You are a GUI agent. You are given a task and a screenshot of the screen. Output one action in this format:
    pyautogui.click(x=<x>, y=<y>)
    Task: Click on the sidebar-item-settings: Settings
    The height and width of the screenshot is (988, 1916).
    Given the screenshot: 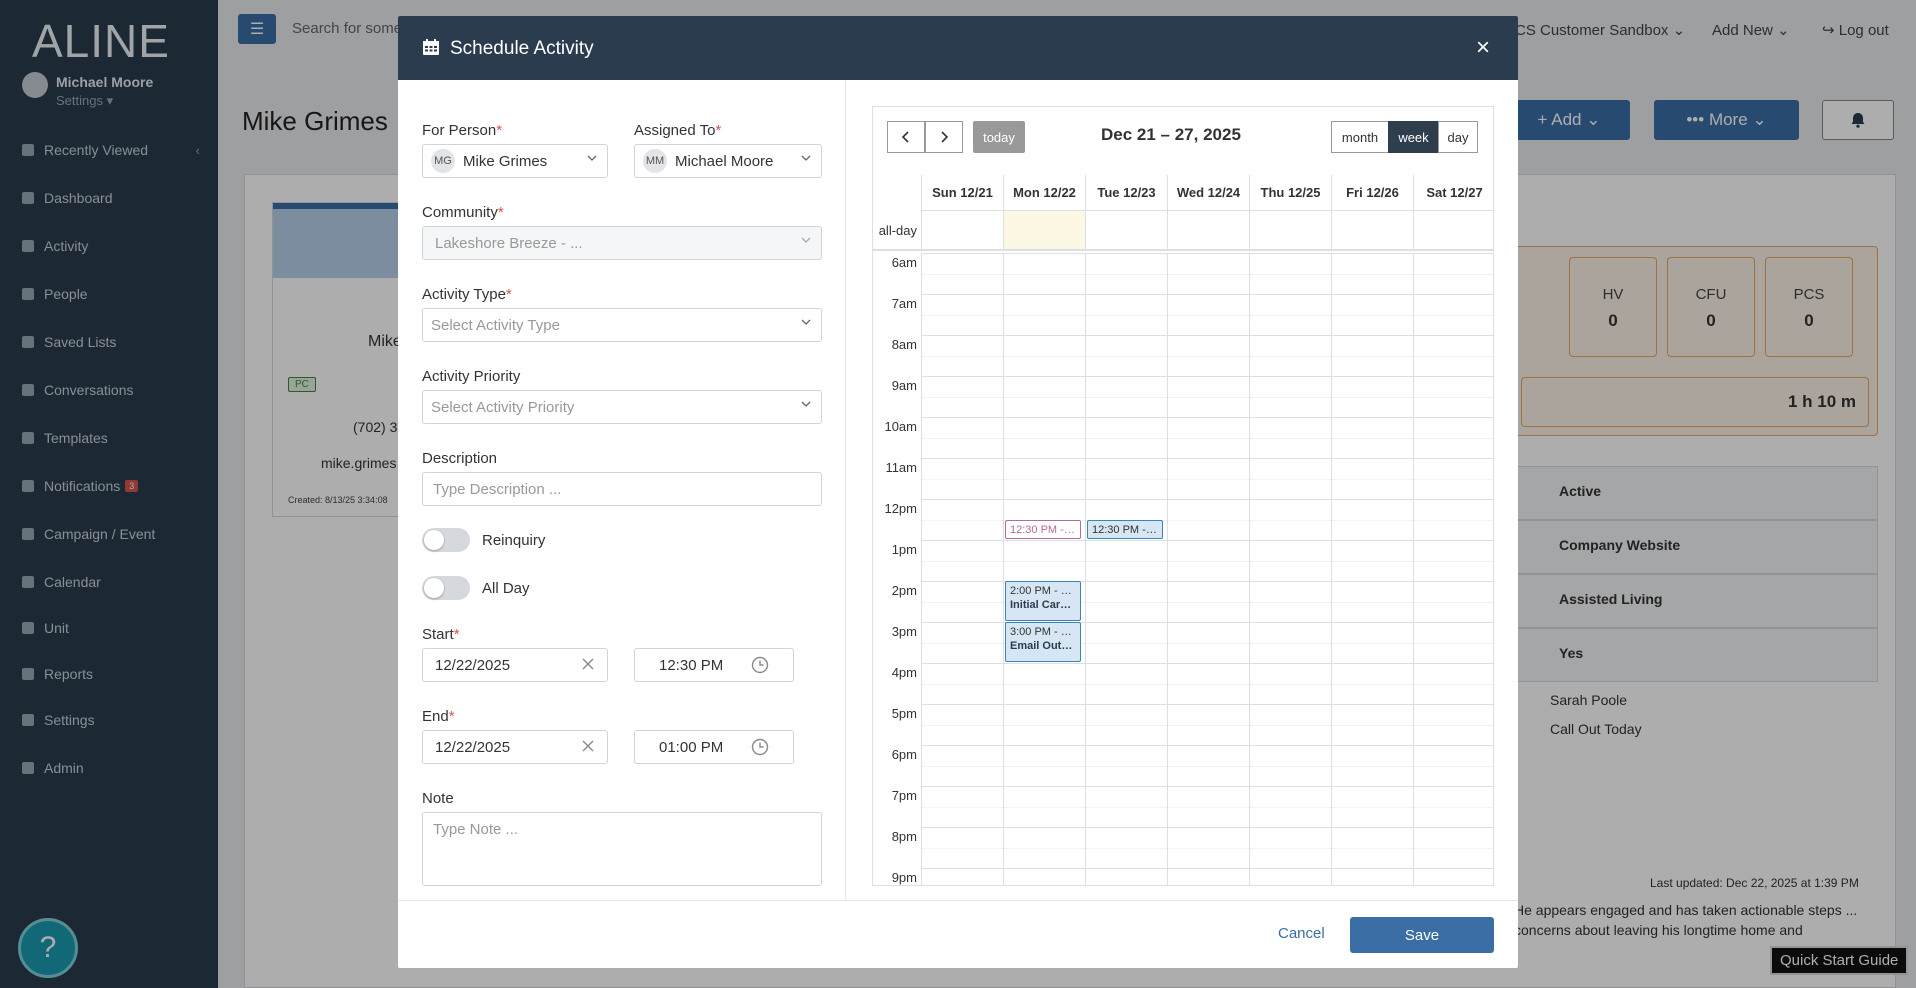 What is the action you would take?
    pyautogui.click(x=109, y=720)
    